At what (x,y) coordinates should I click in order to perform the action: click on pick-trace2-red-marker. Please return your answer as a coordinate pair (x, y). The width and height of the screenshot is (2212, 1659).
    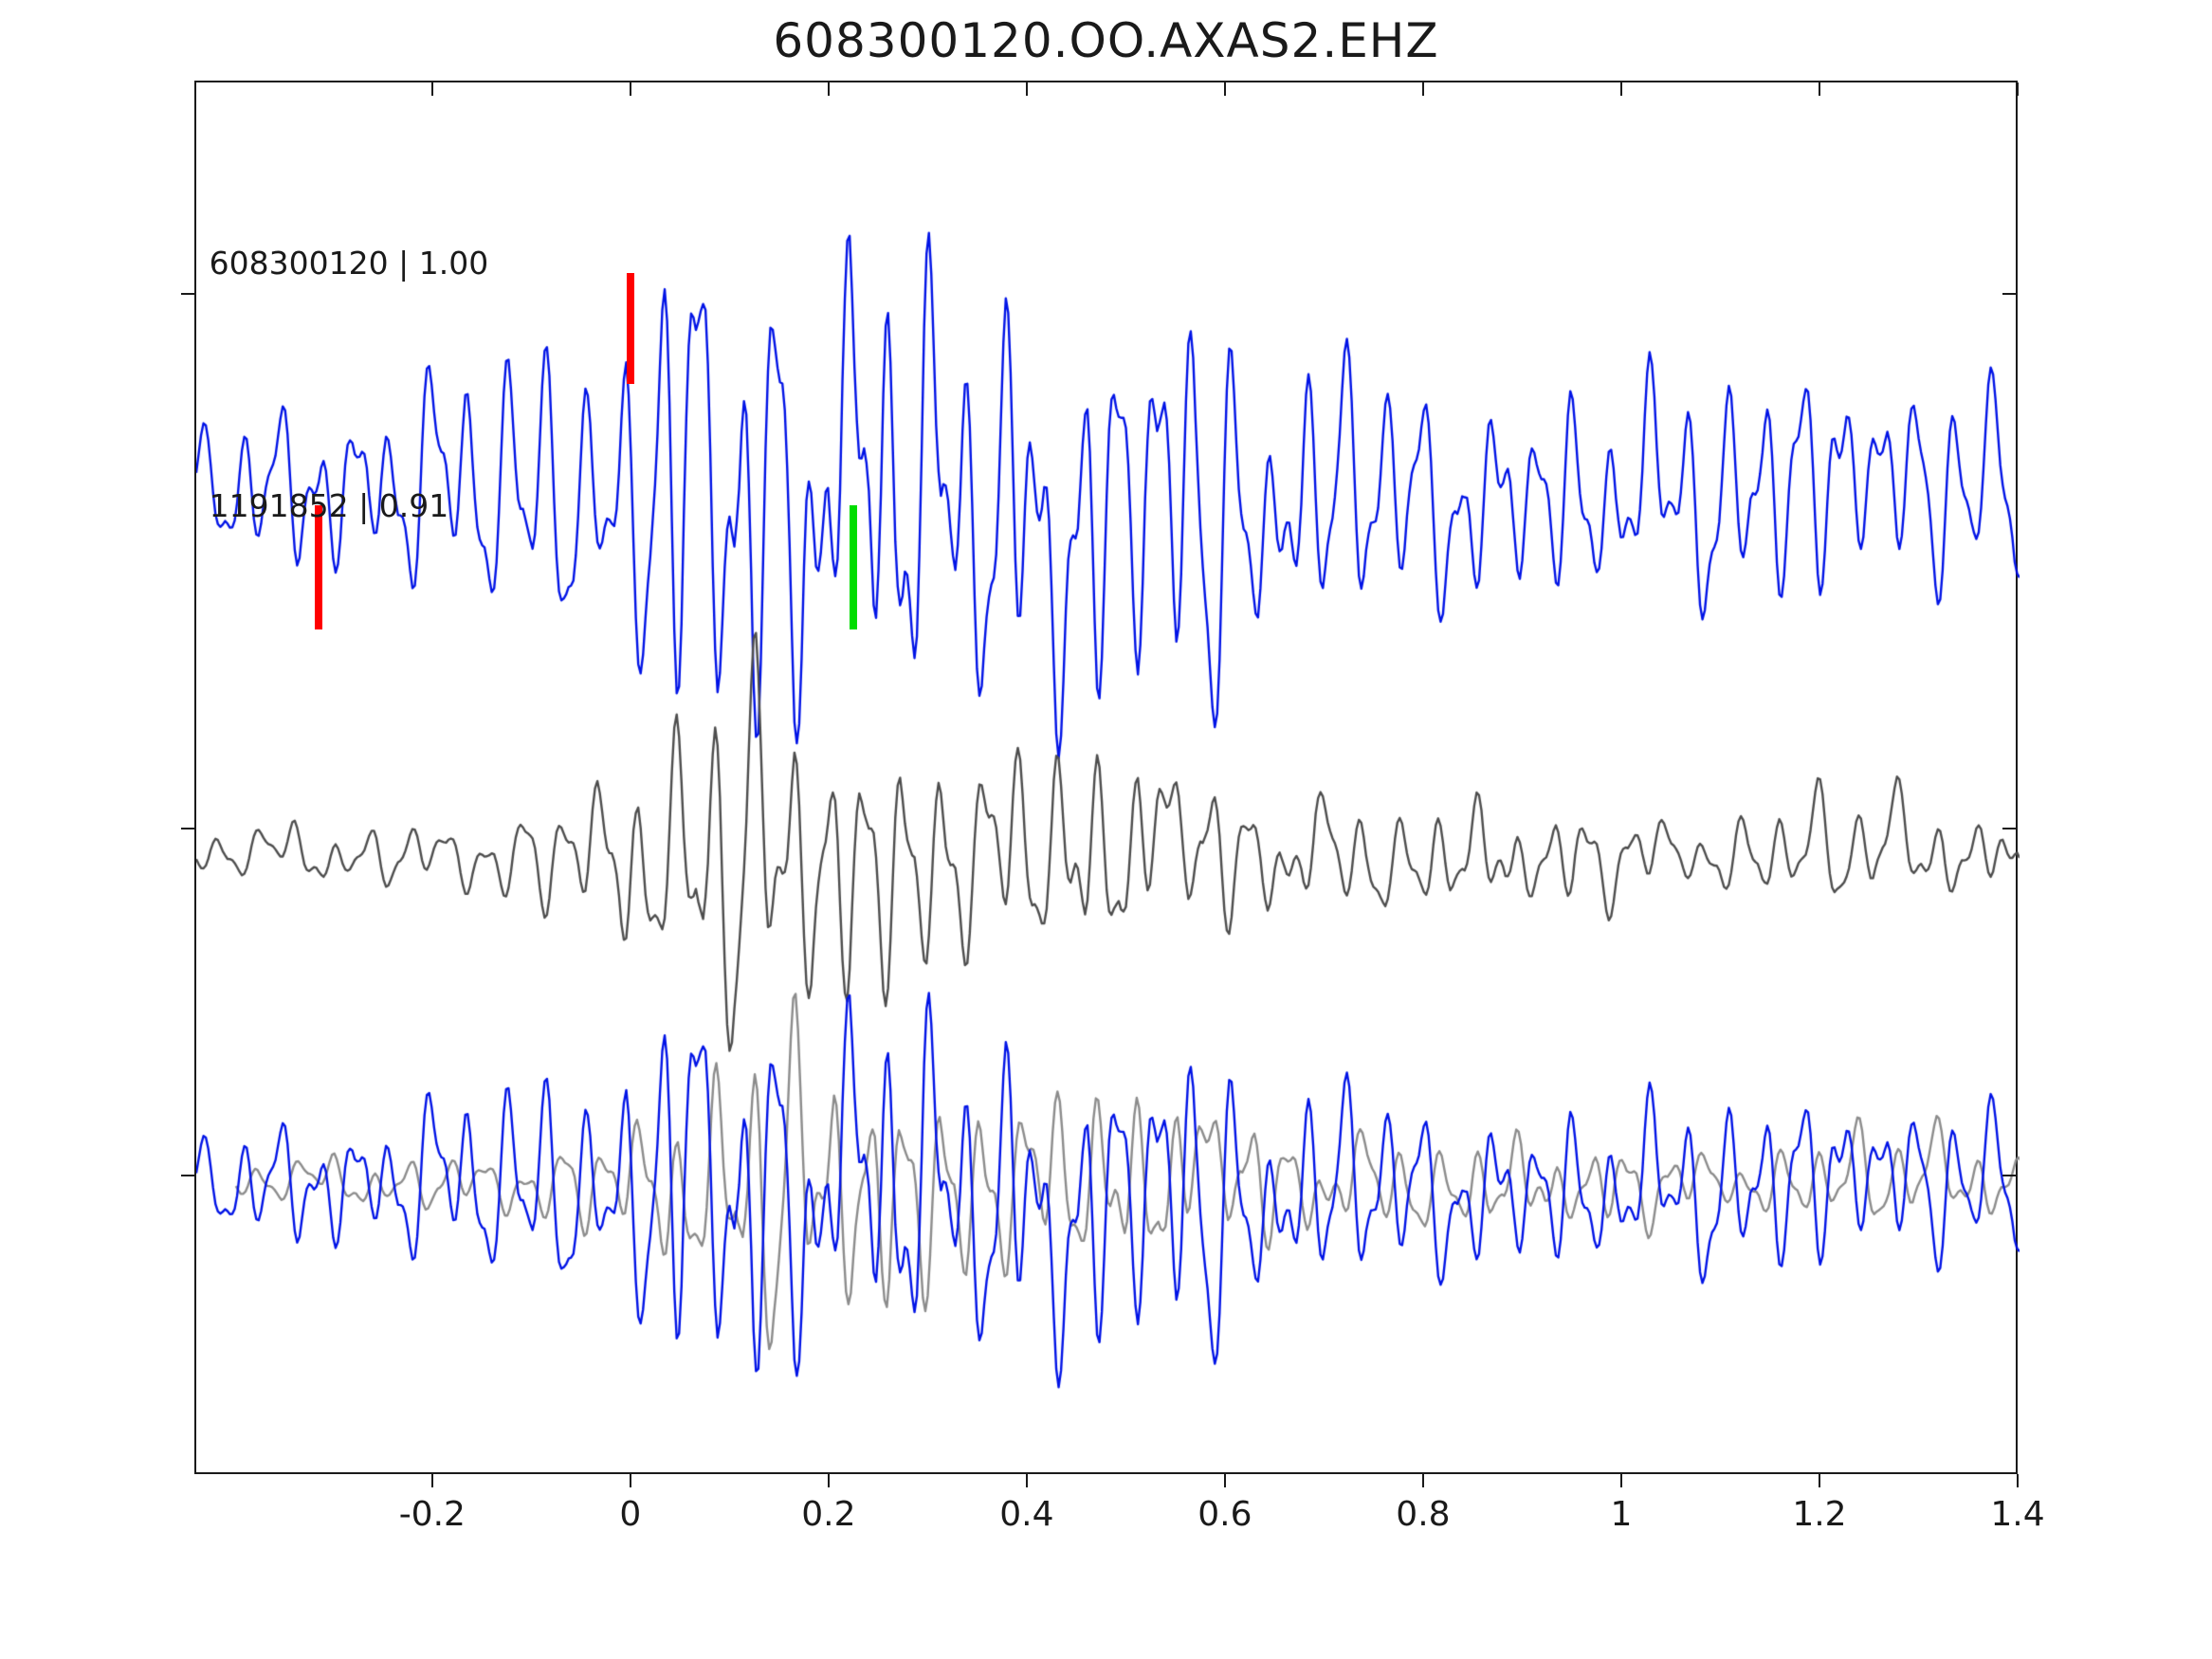
    Looking at the image, I should click on (318, 567).